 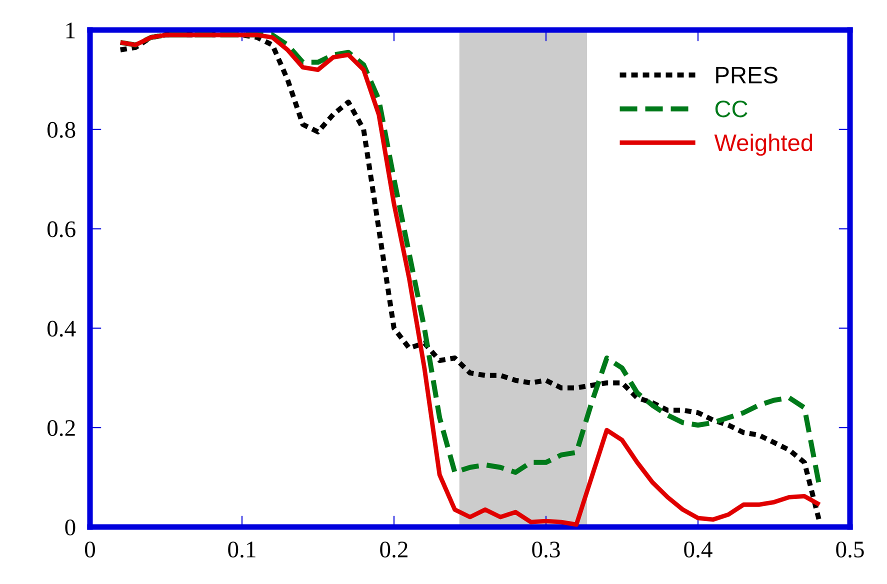 What do you see at coordinates (731, 109) in the screenshot?
I see `legend-label: CC` at bounding box center [731, 109].